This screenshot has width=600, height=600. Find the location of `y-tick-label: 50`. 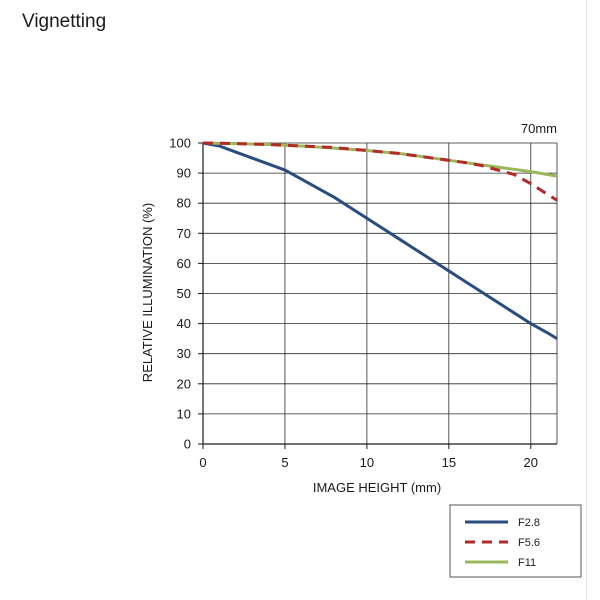

y-tick-label: 50 is located at coordinates (184, 293).